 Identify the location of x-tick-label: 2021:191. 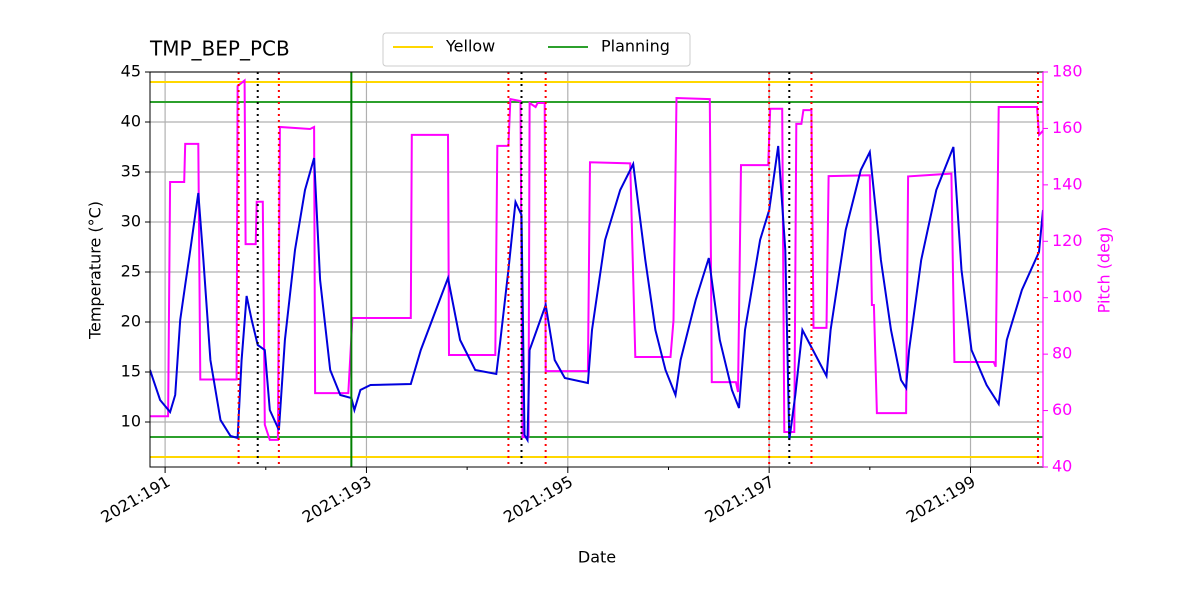
(135, 499).